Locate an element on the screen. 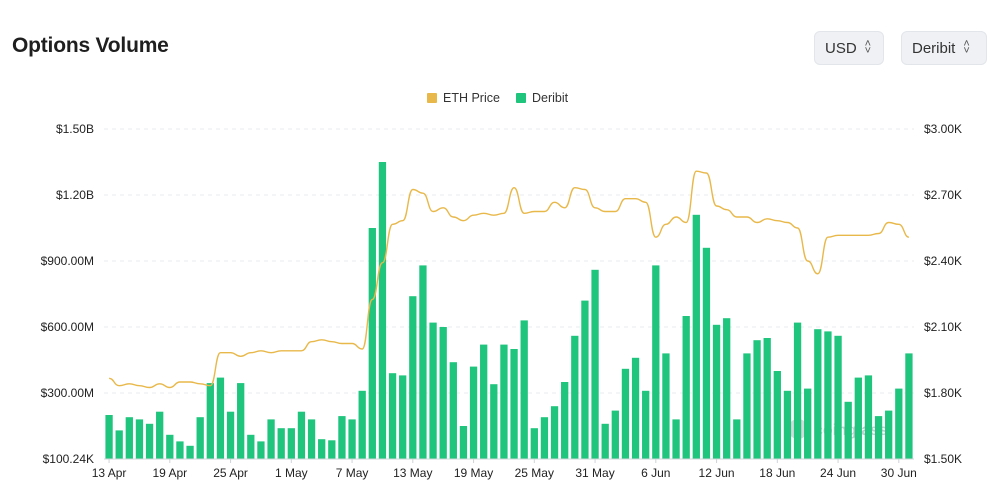 The height and width of the screenshot is (481, 998). x-tick-label: 25 May is located at coordinates (534, 473).